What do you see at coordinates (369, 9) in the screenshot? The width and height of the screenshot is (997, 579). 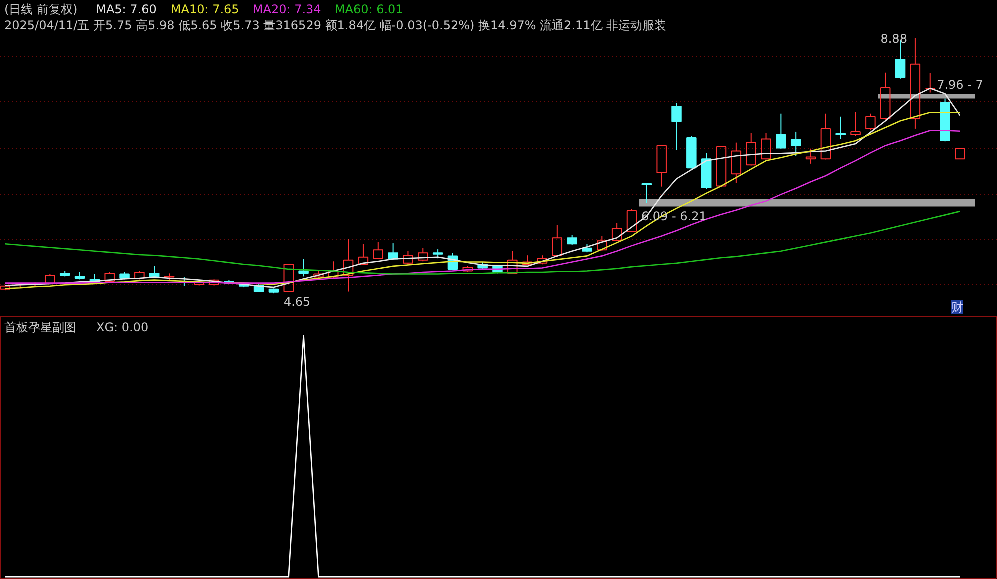 I see `text: MA60: 6.01` at bounding box center [369, 9].